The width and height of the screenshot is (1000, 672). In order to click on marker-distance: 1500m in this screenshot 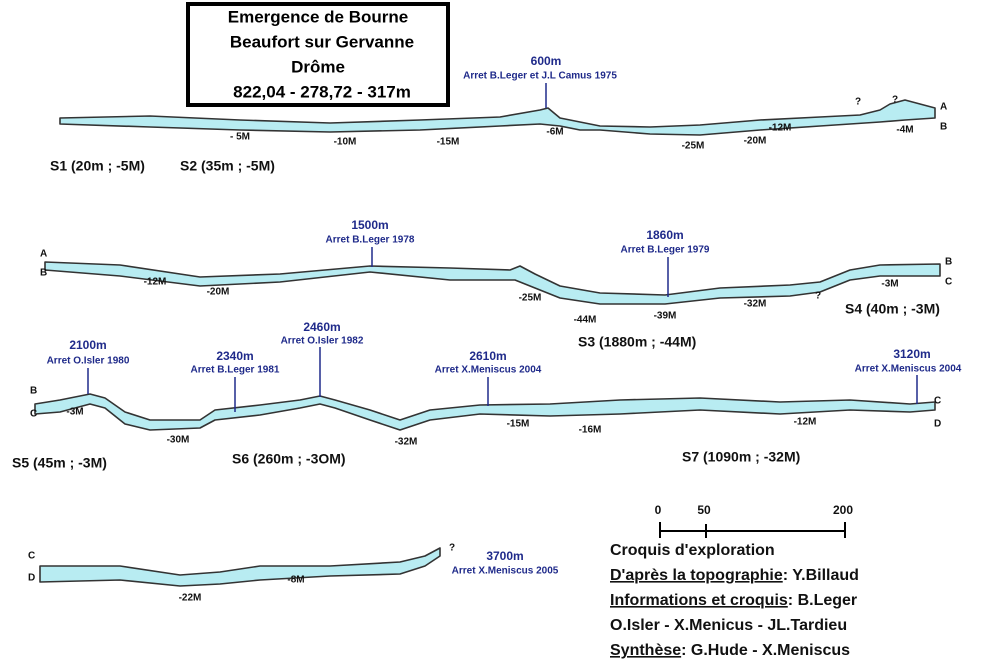, I will do `click(369, 225)`.